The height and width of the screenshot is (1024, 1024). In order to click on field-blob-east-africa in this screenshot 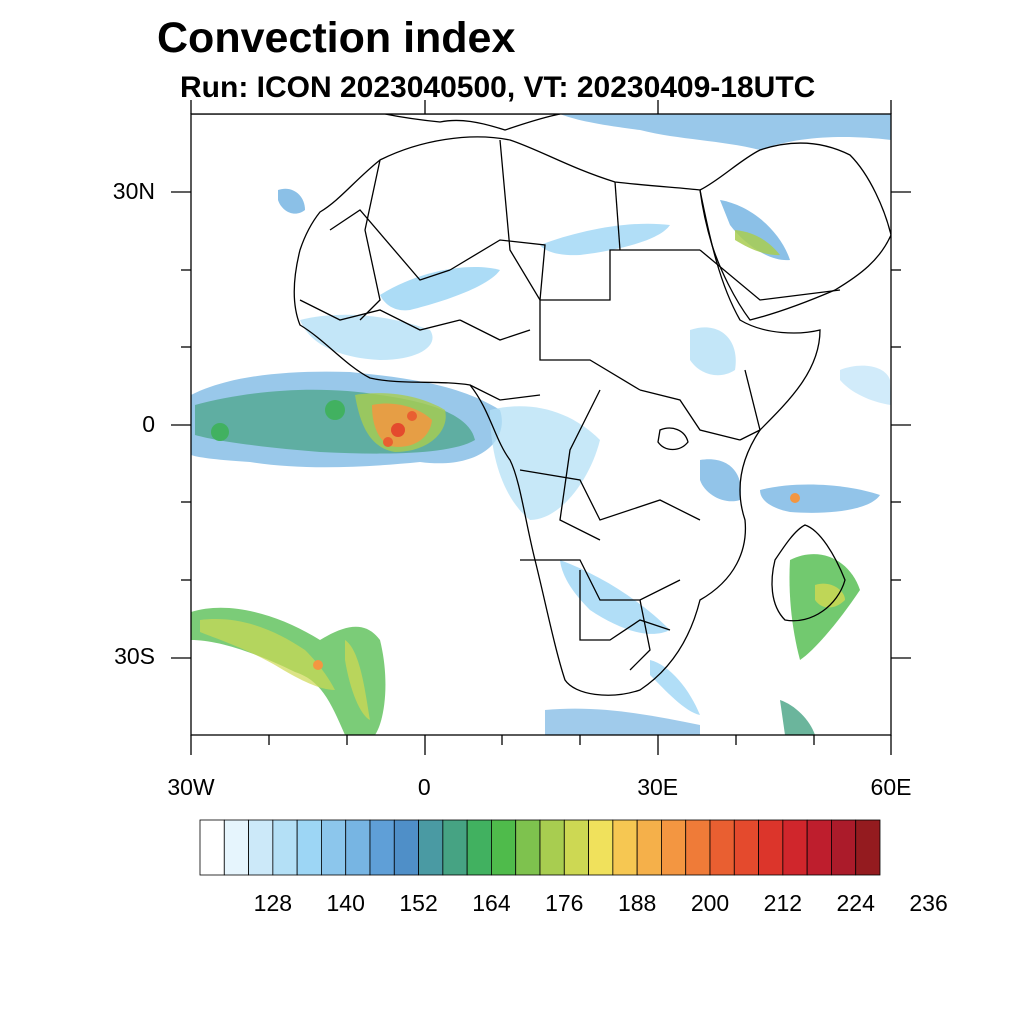, I will do `click(713, 351)`.